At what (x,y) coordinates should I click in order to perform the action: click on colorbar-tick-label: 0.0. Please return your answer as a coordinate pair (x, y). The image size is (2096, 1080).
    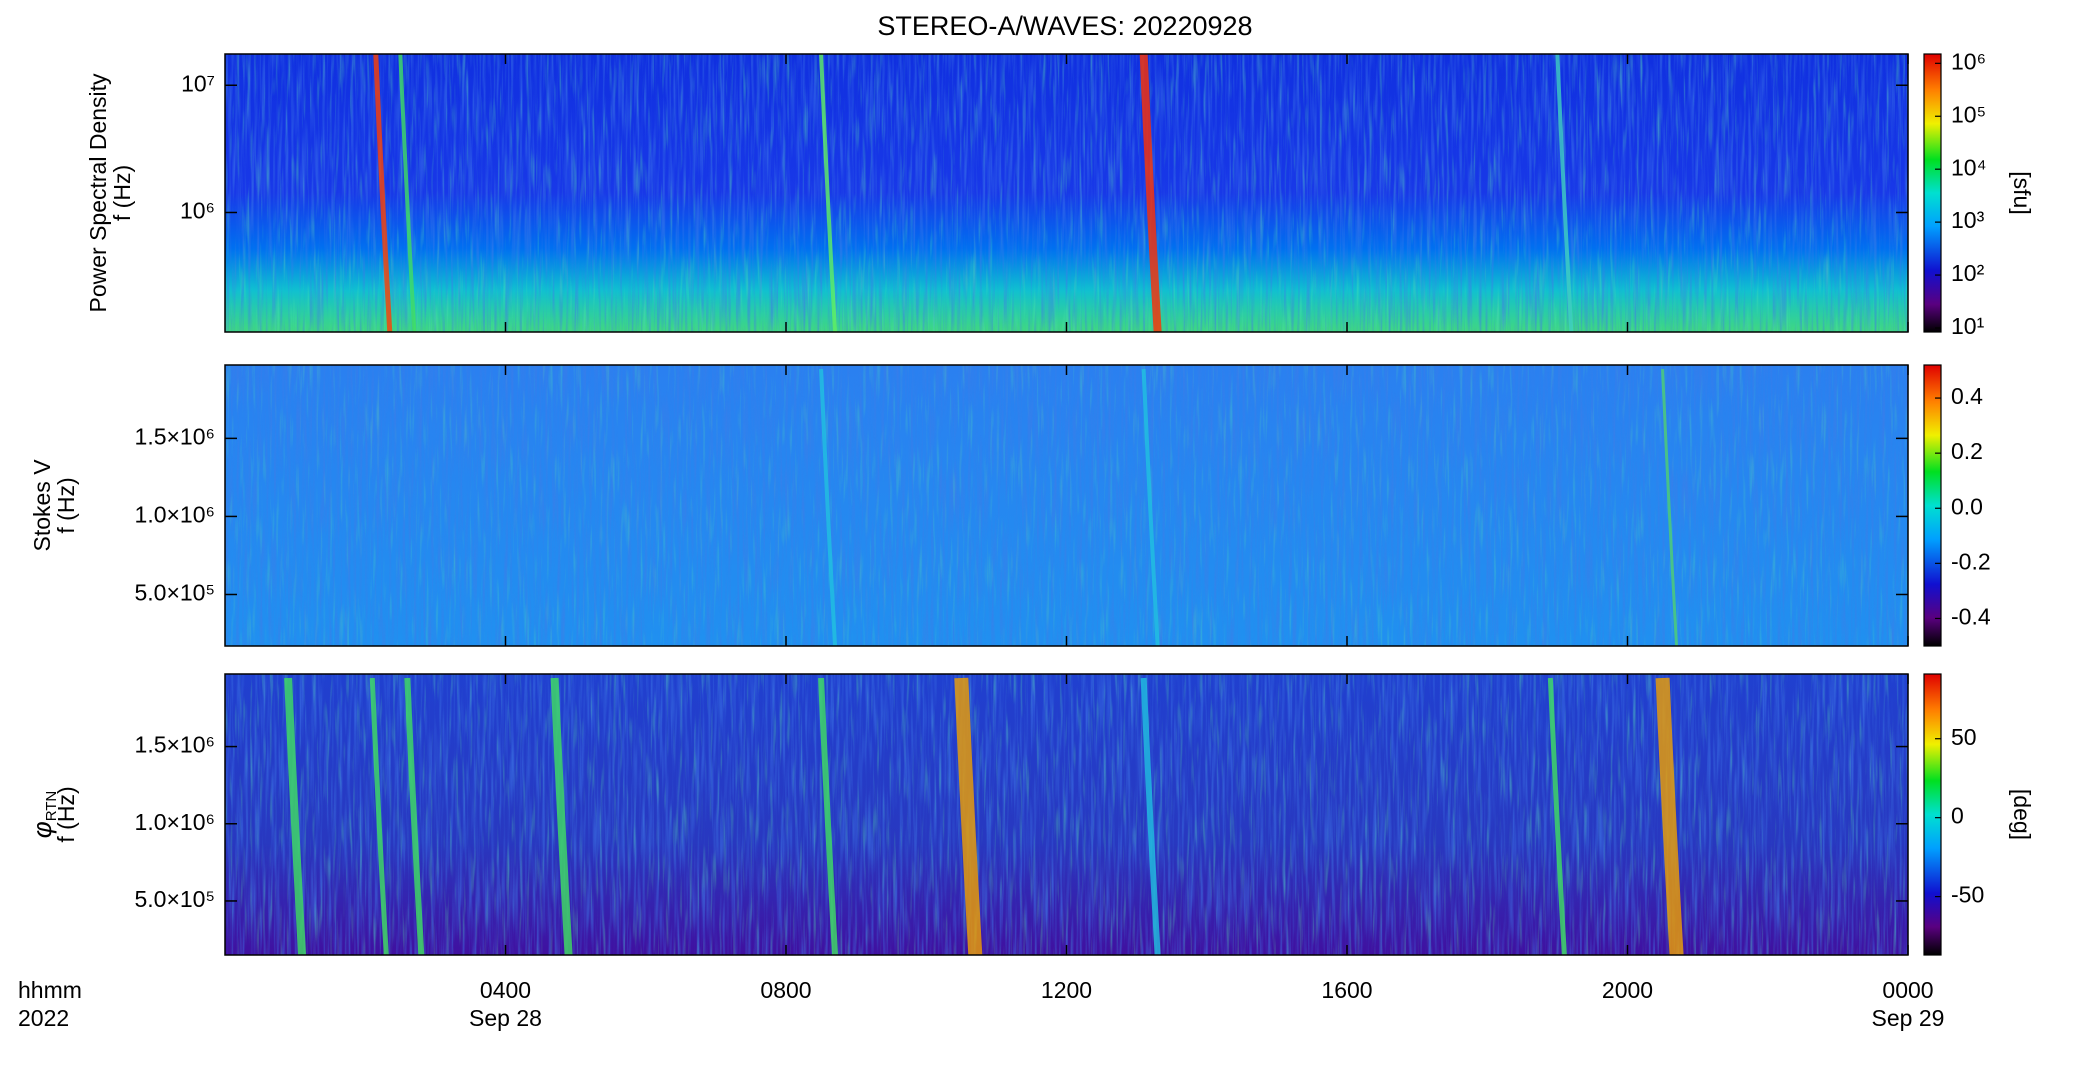
    Looking at the image, I should click on (1967, 506).